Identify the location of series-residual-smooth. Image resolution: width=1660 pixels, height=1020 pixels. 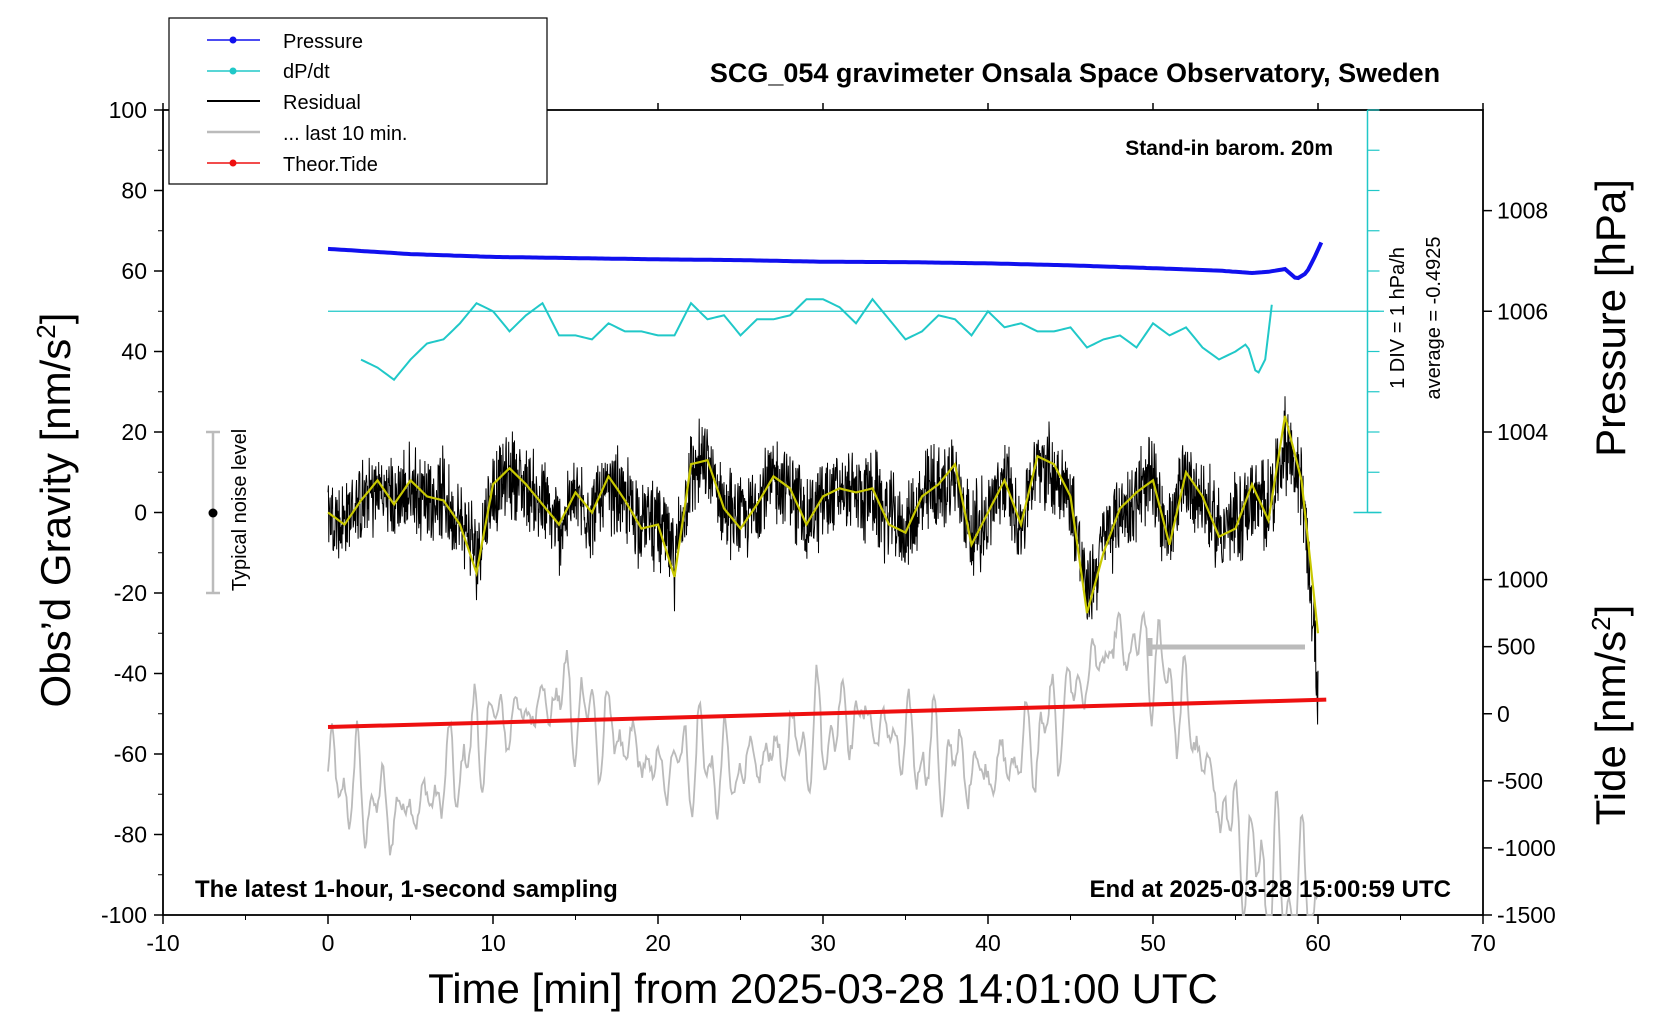
(823, 524).